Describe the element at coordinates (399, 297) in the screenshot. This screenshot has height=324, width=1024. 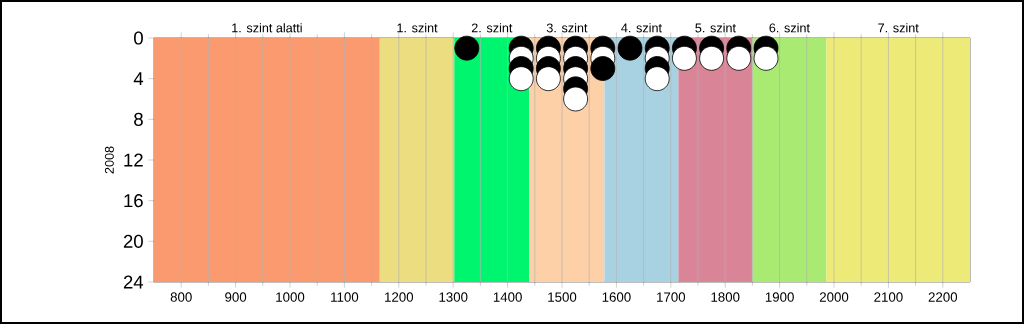
I see `x-tick-label: 1200` at that location.